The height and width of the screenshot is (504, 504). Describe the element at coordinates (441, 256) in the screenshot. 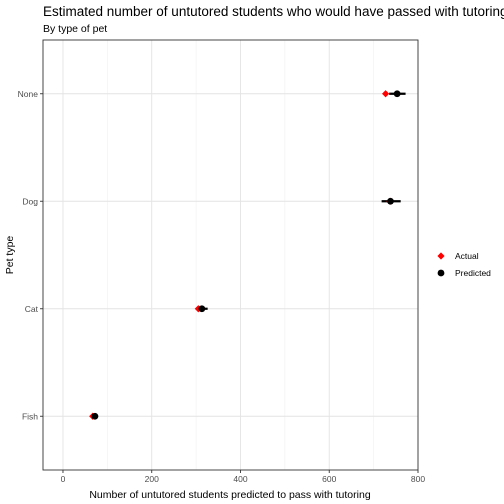

I see `legend-key-actual` at that location.